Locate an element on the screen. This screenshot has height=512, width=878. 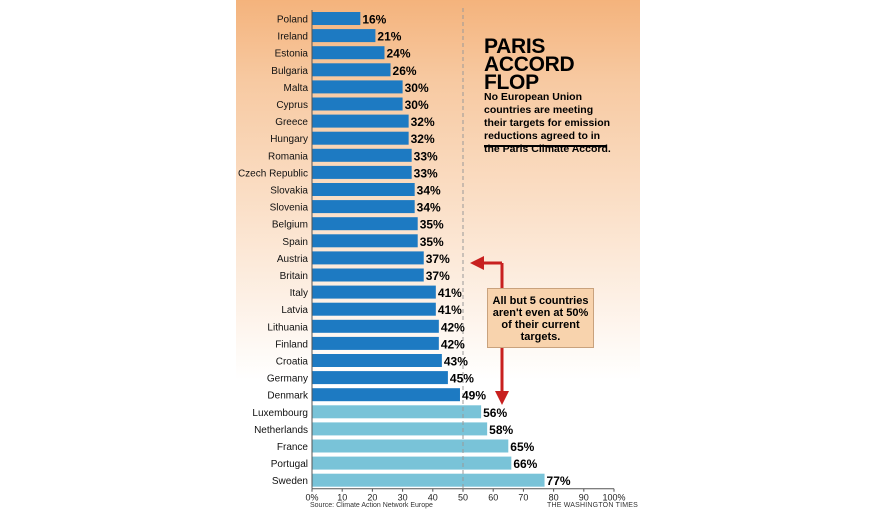
bar-czech-republic is located at coordinates (362, 172).